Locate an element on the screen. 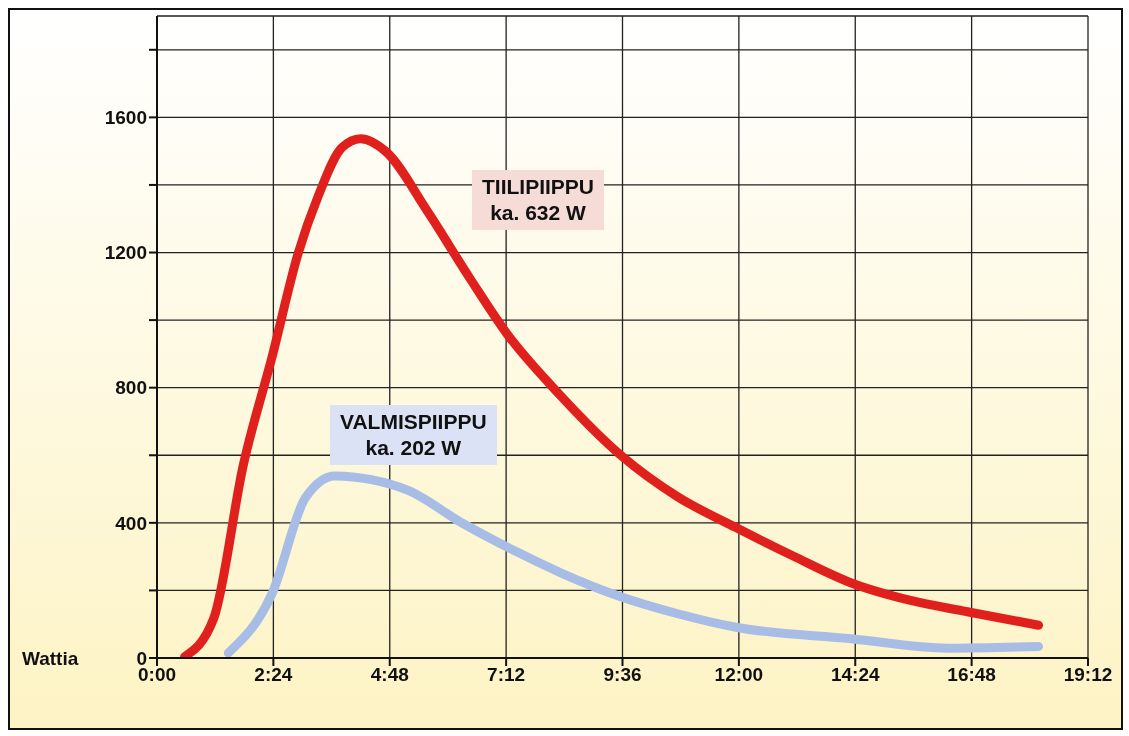 Image resolution: width=1129 pixels, height=736 pixels. y-tick-label: 400 is located at coordinates (131, 523).